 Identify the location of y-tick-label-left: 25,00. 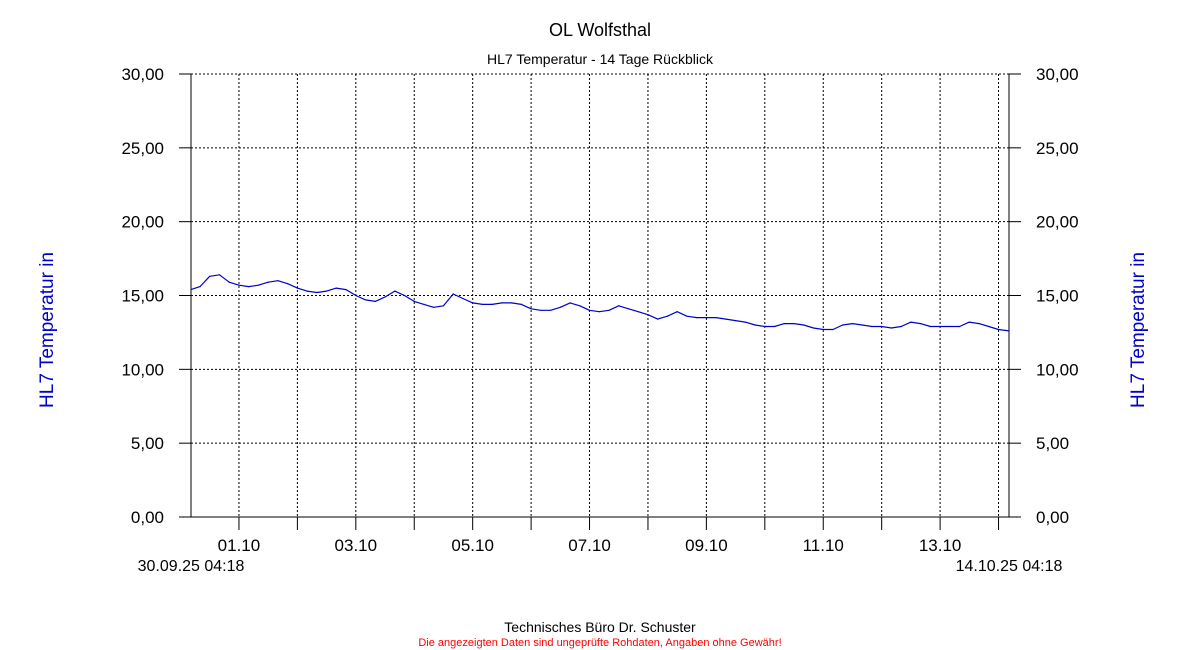
(142, 148).